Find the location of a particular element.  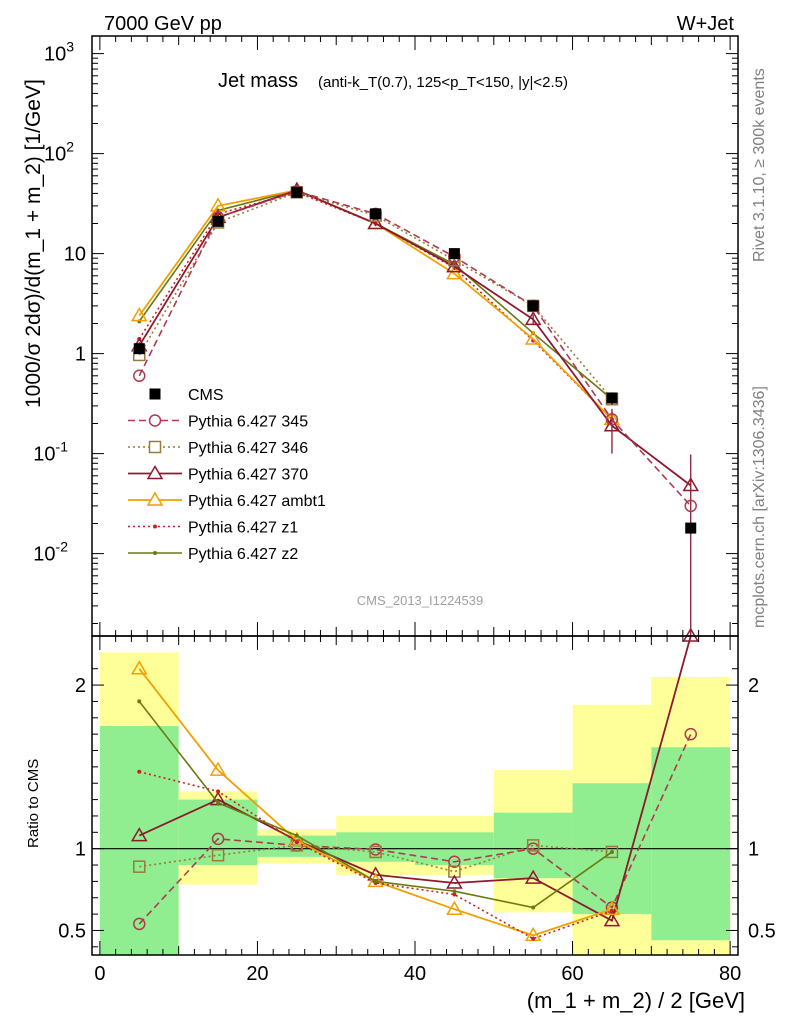

main-line-z1 is located at coordinates (375, 305).